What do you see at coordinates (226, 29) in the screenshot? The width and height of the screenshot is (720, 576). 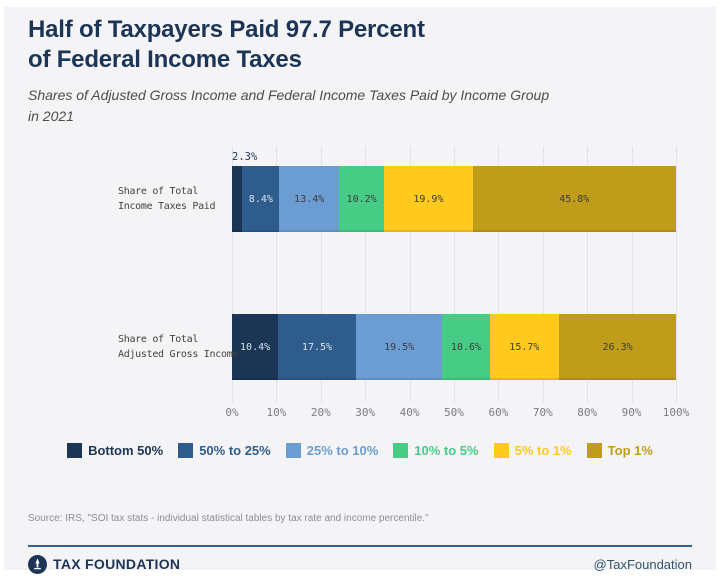 I see `title-line-1: Half of Taxpayers Paid 97.7 Percent` at bounding box center [226, 29].